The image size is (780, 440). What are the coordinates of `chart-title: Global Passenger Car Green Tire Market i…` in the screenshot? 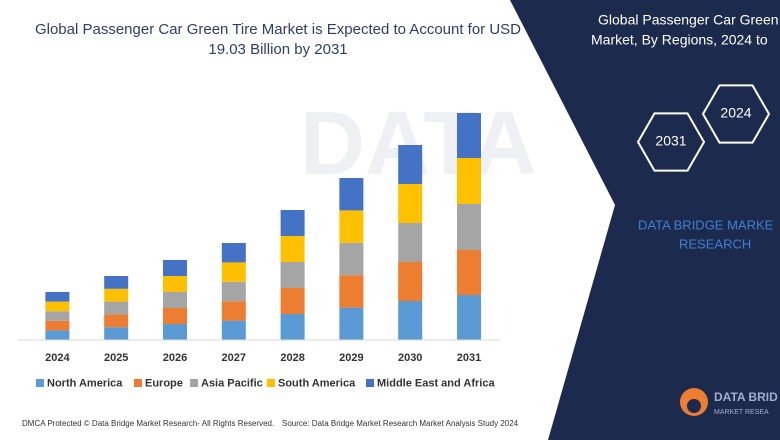 It's located at (278, 29).